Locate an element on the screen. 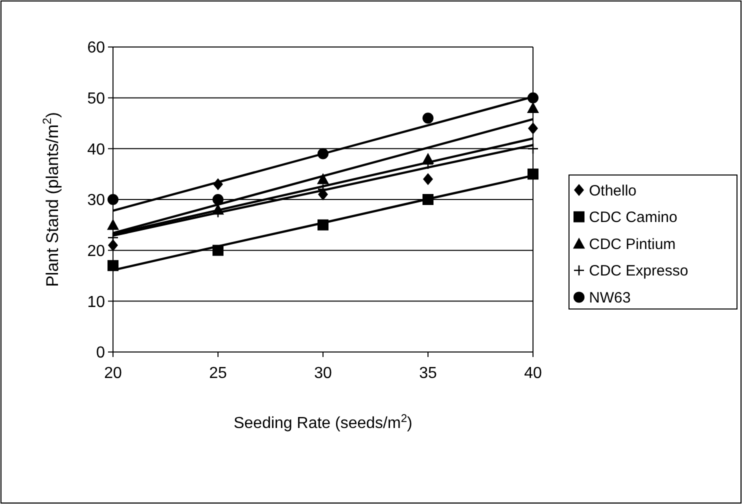 The image size is (742, 504). x-tick-label: 30 is located at coordinates (323, 373).